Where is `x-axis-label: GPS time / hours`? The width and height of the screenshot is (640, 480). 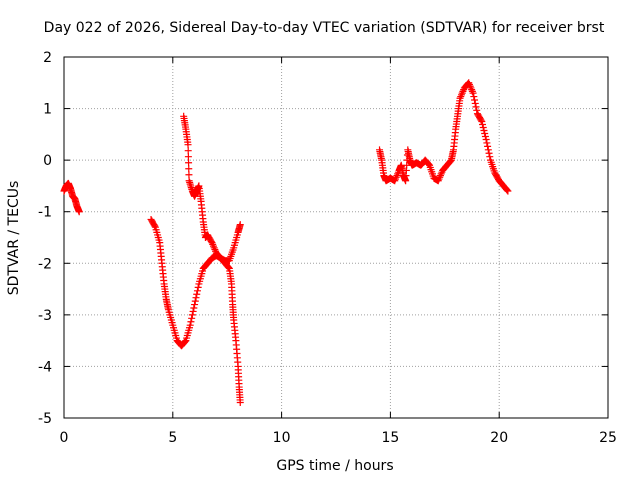
x-axis-label: GPS time / hours is located at coordinates (334, 466).